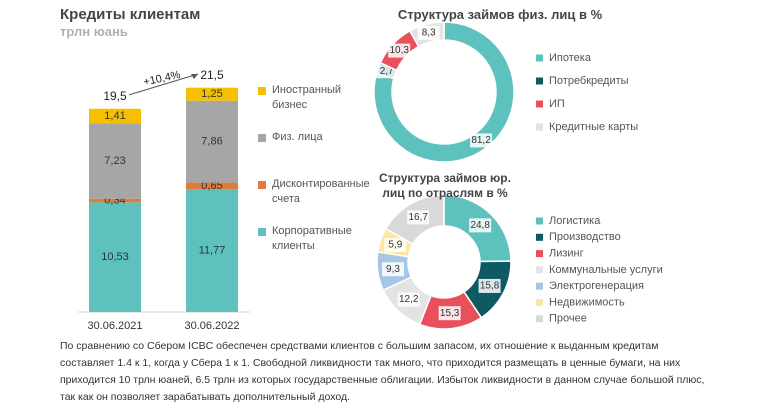 Image resolution: width=758 pixels, height=408 pixels. What do you see at coordinates (321, 191) in the screenshot?
I see `legend-label: Дисконтированные счета` at bounding box center [321, 191].